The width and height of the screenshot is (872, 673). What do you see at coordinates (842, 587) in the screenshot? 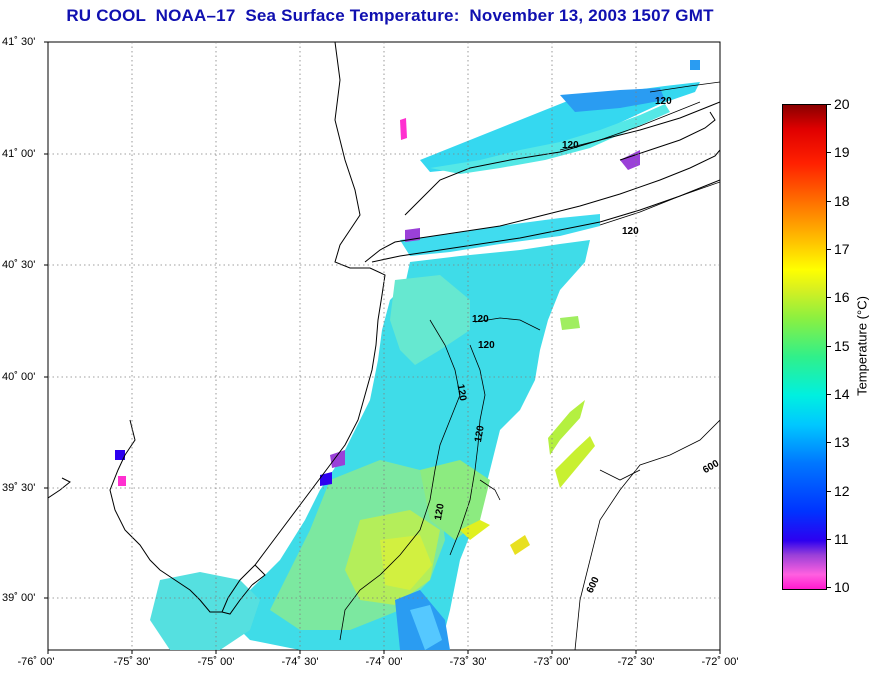
I see `colorbar-tick: 10` at bounding box center [842, 587].